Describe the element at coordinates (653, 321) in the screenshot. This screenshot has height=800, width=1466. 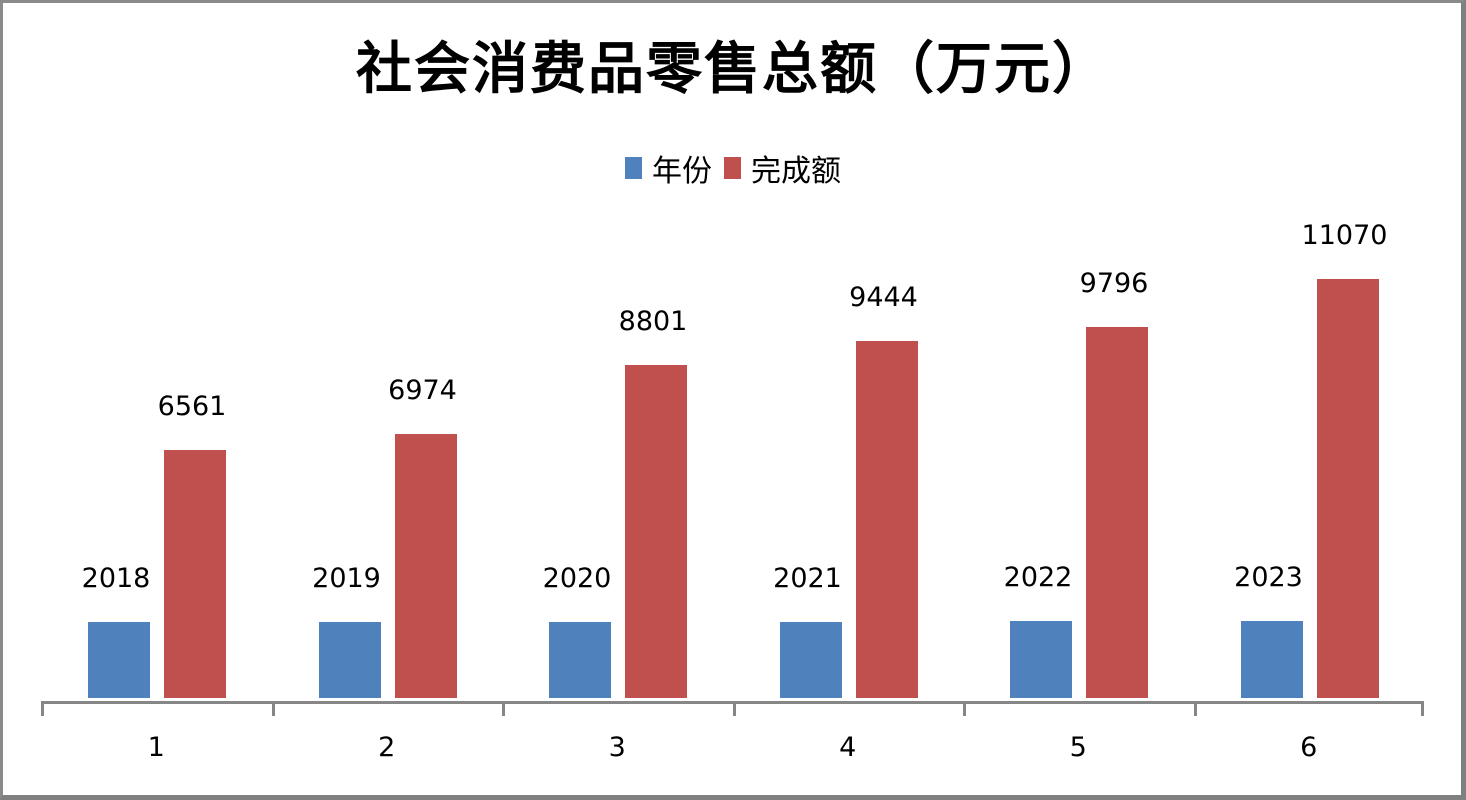
I see `data-label: 8801` at that location.